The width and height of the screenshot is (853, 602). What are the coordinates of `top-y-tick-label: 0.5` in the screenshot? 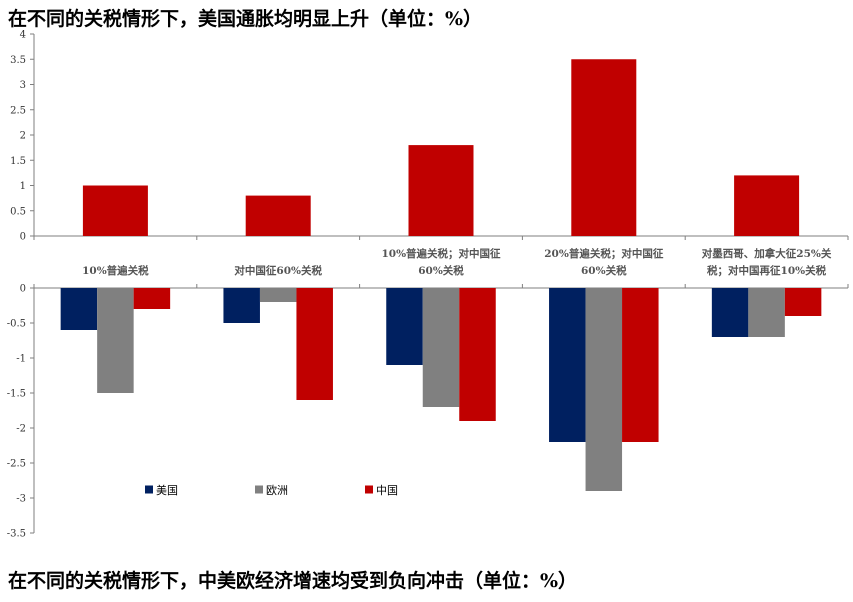 It's located at (18, 211).